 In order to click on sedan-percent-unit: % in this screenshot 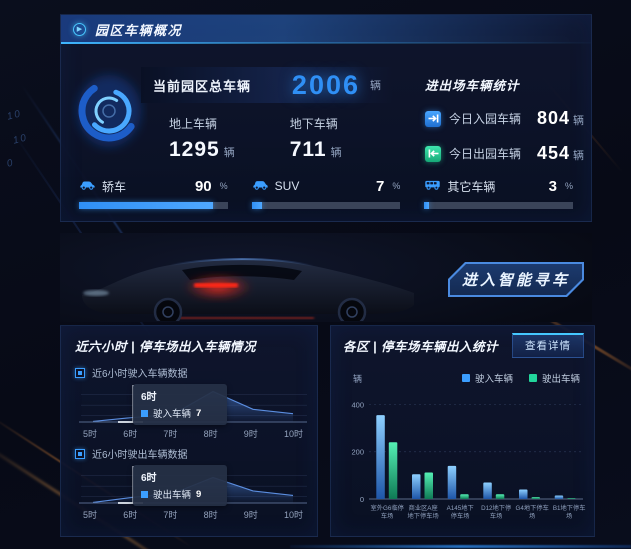, I will do `click(223, 186)`.